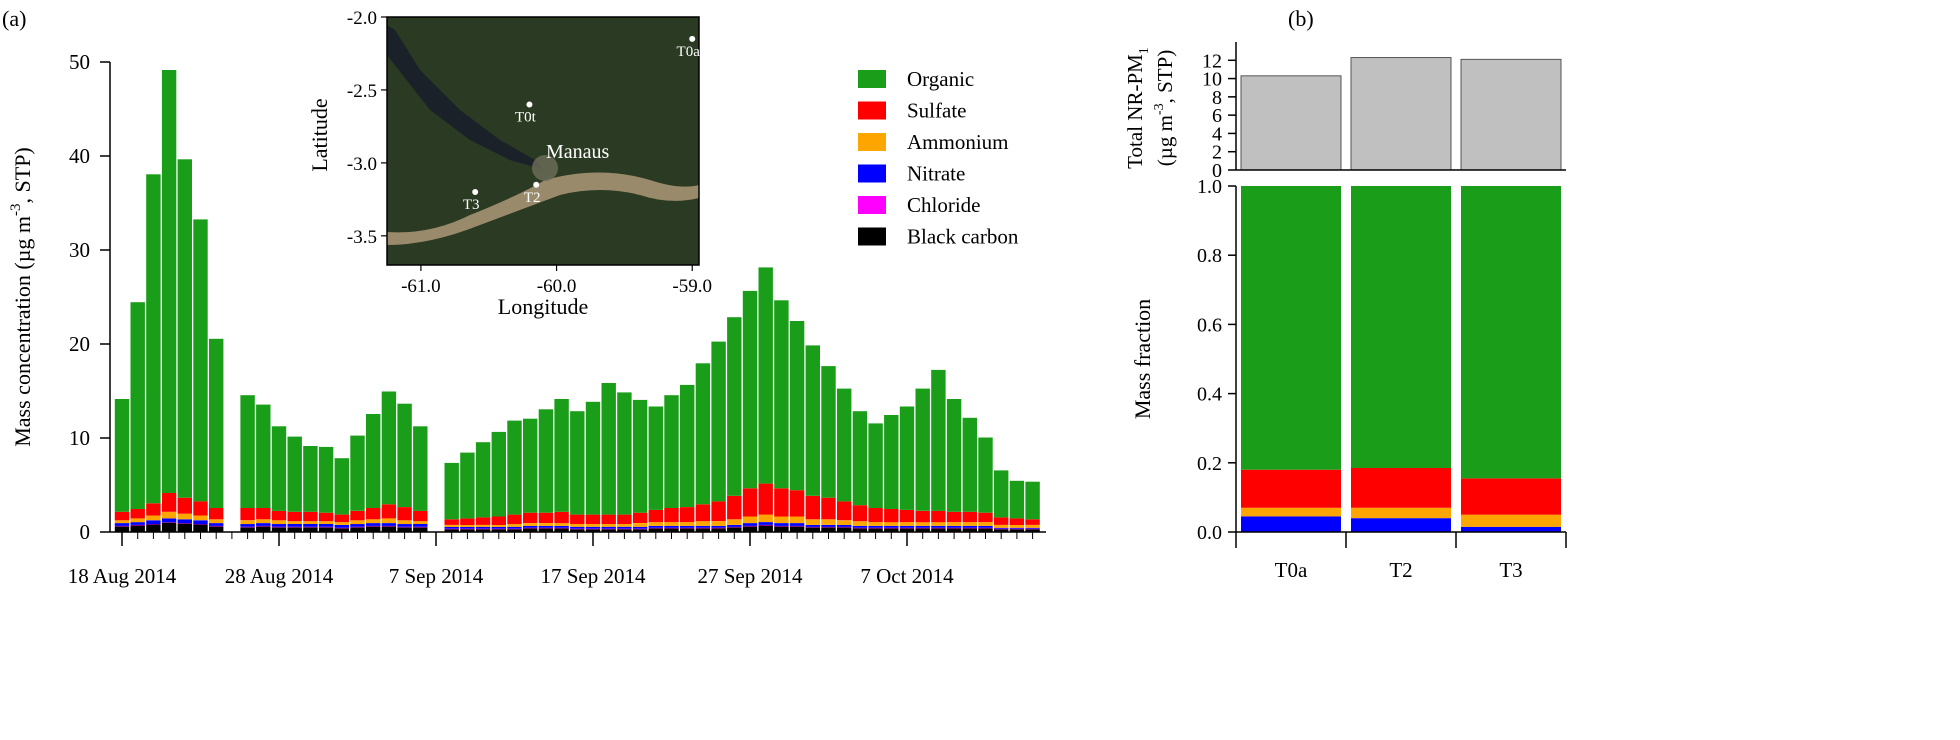  What do you see at coordinates (1401, 487) in the screenshot?
I see `fraction-segment-sulfate-t2` at bounding box center [1401, 487].